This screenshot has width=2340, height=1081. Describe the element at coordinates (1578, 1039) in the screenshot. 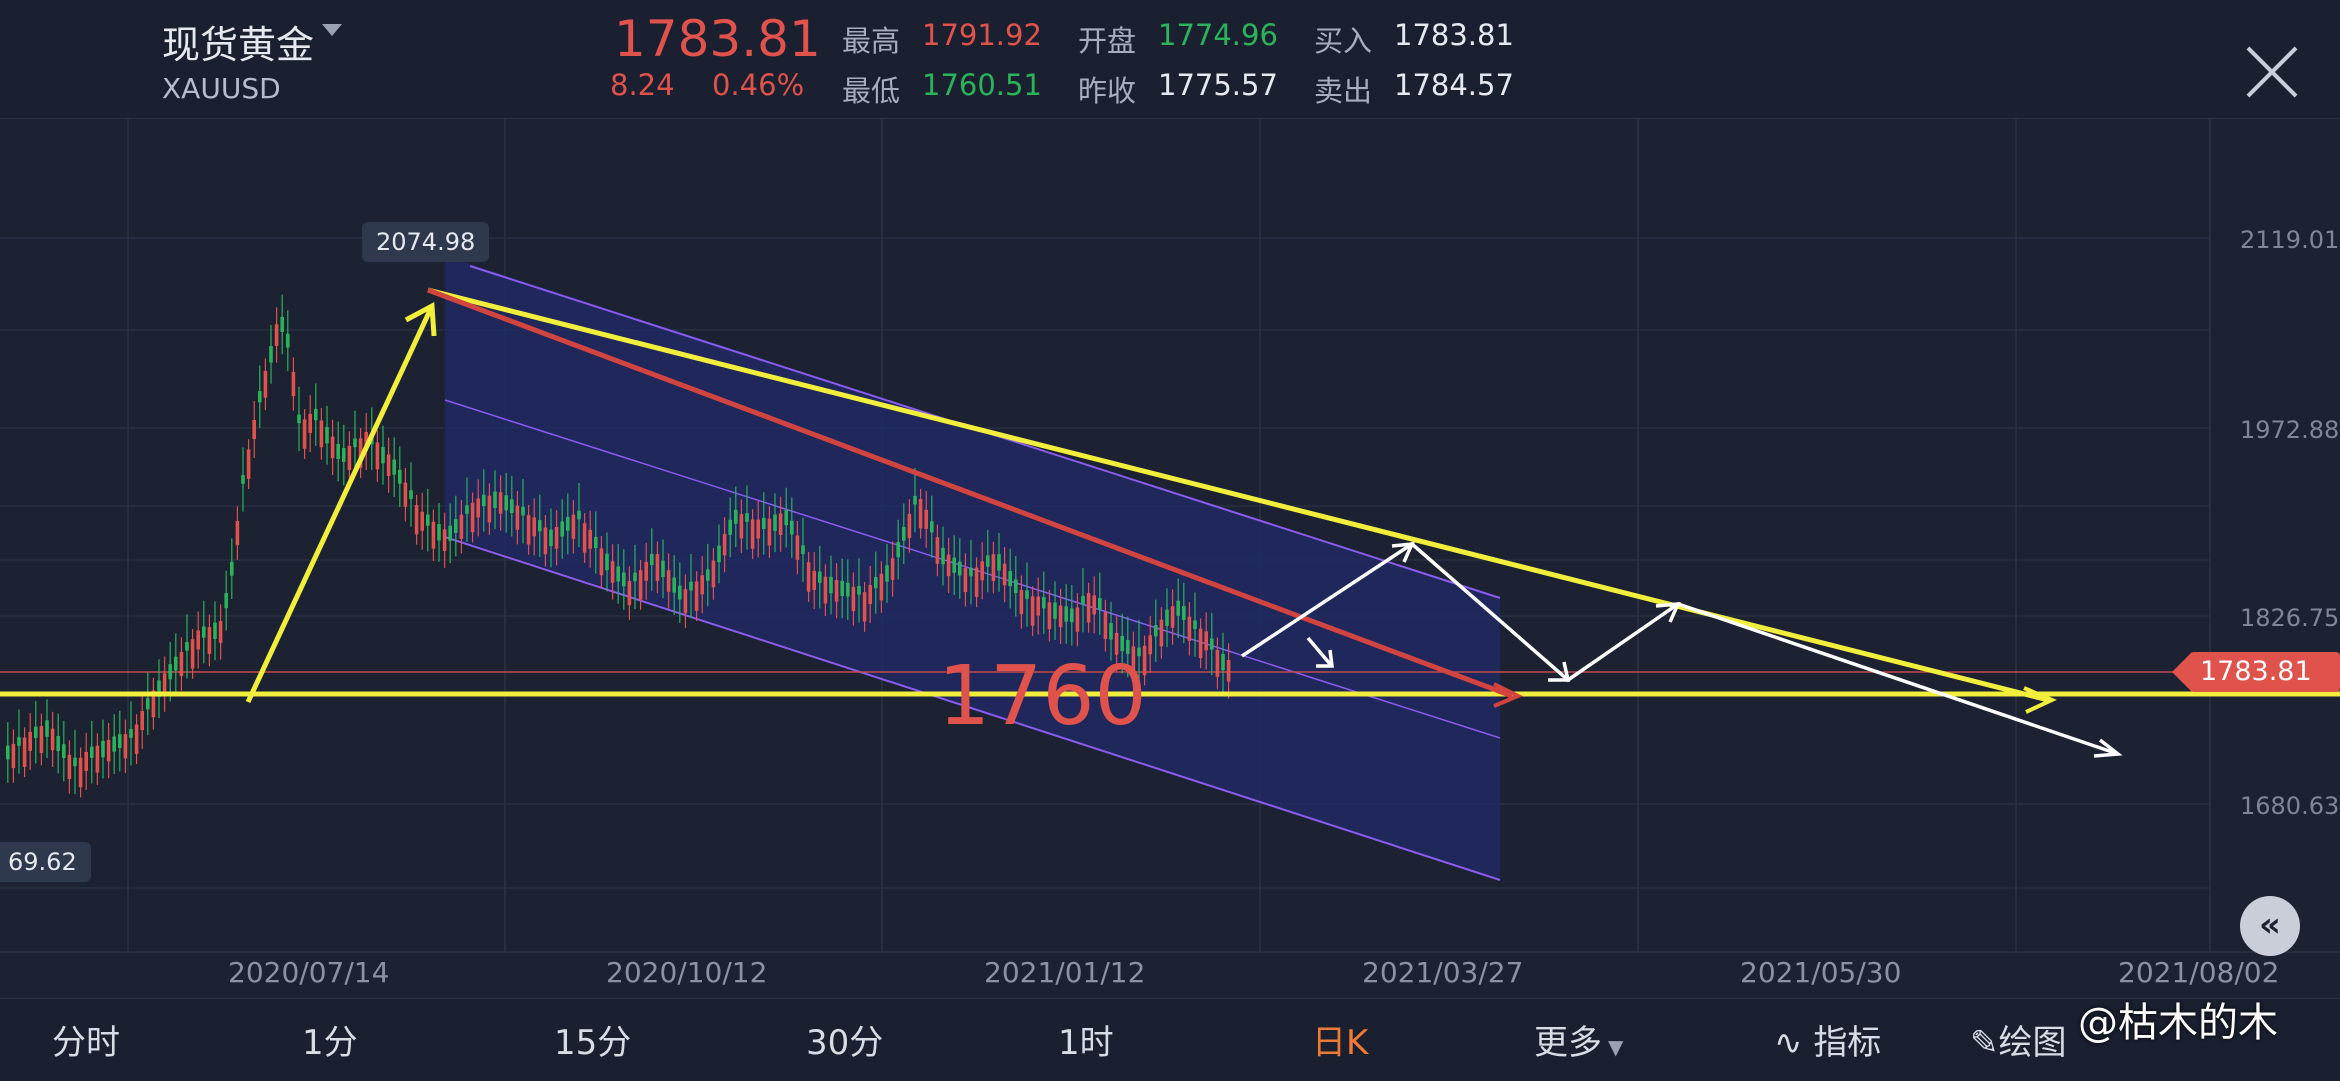

I see `tab-more: 更多 ▼` at that location.